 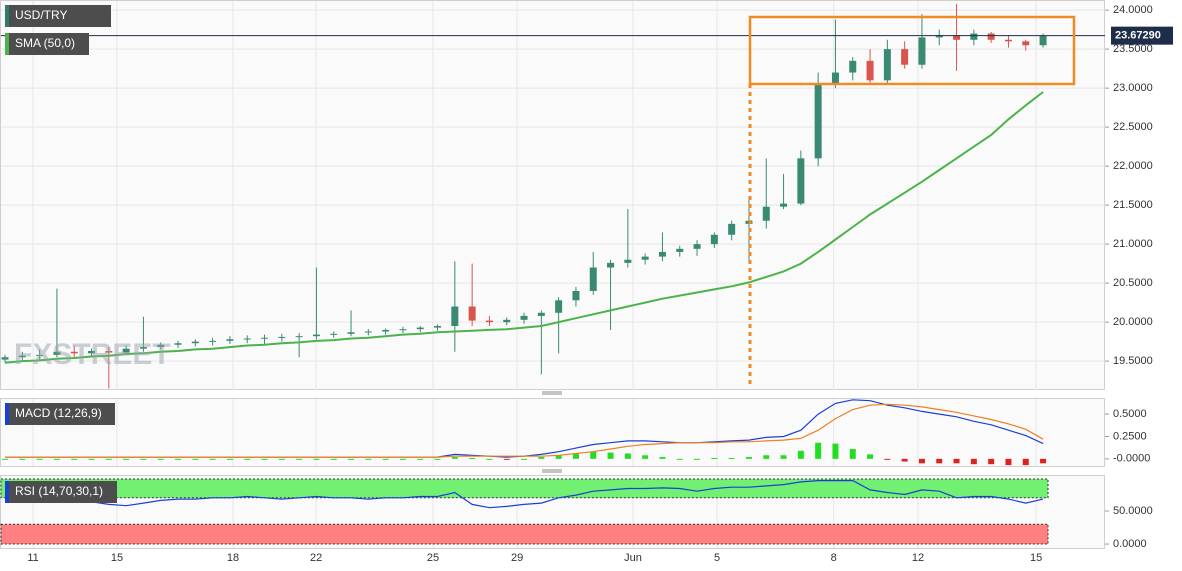 I want to click on y-tick-label: 22.0000, so click(x=1133, y=166).